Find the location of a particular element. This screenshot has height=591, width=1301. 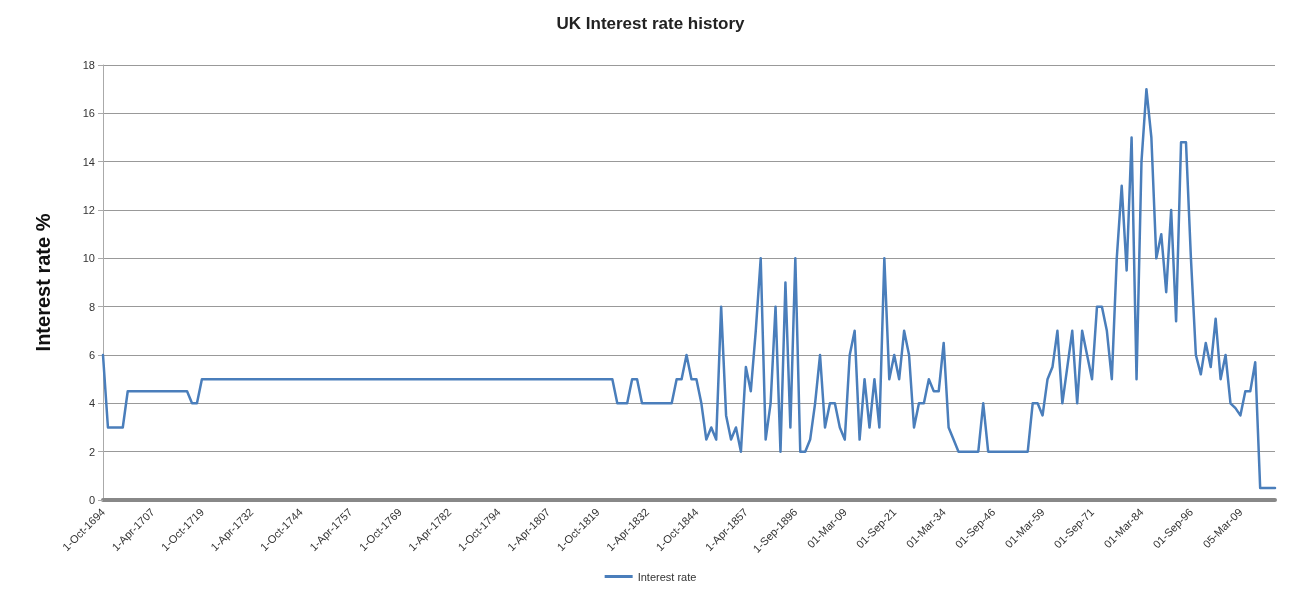

y-tick-label: 4 is located at coordinates (91, 403).